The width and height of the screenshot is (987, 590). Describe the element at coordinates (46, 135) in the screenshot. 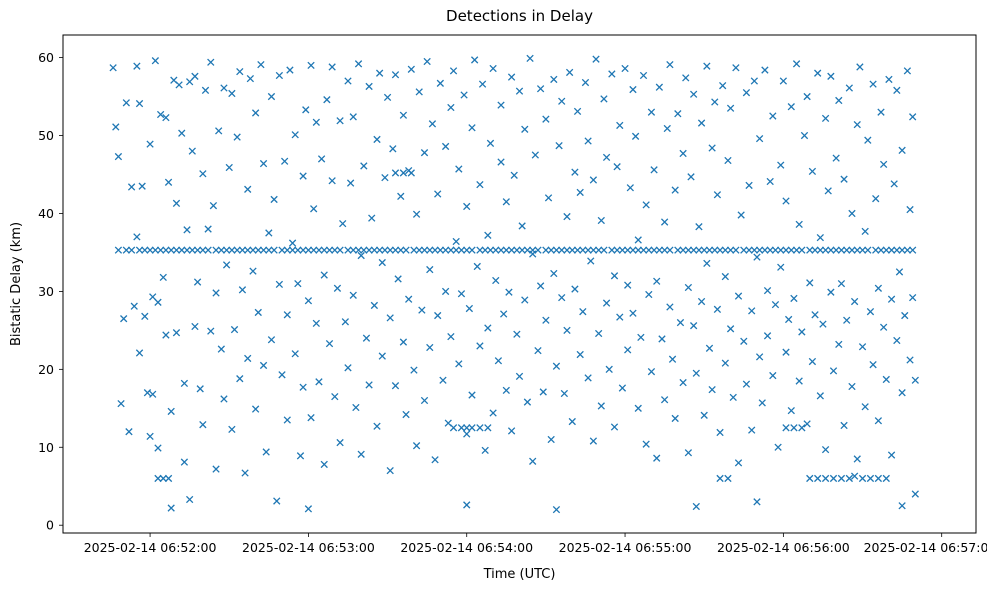

I see `y-tick-label: 50` at that location.